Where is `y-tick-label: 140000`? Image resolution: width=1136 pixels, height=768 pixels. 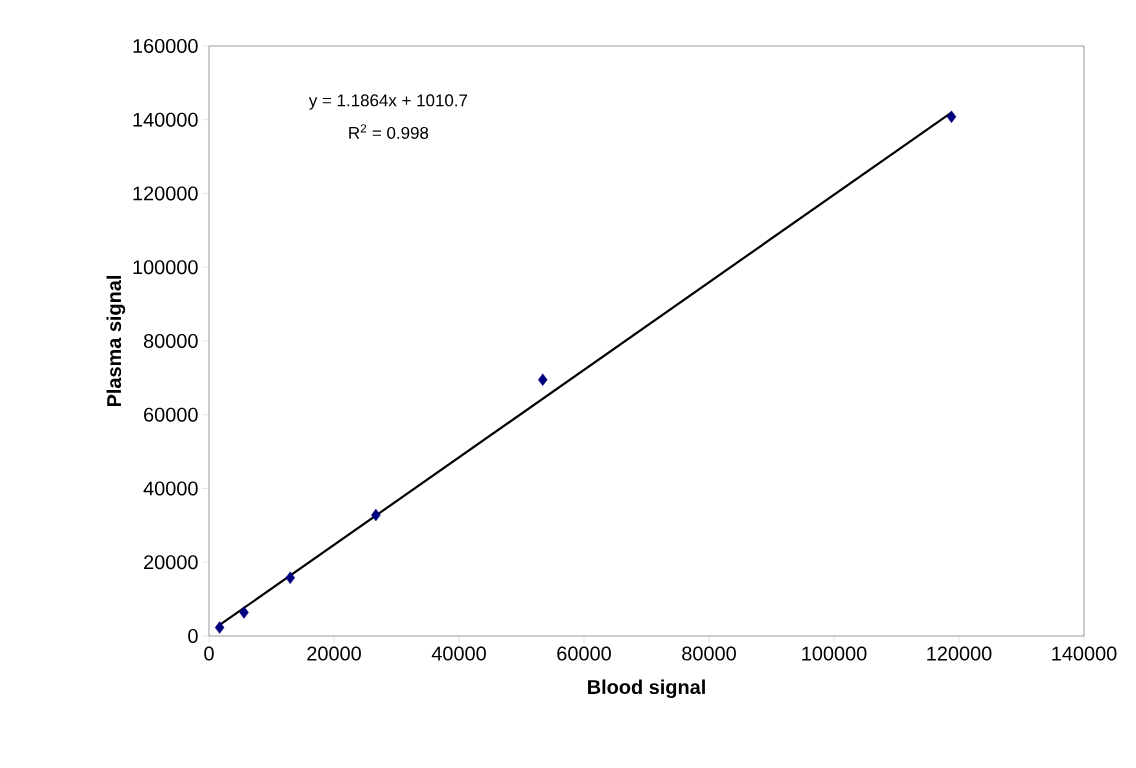 y-tick-label: 140000 is located at coordinates (165, 119).